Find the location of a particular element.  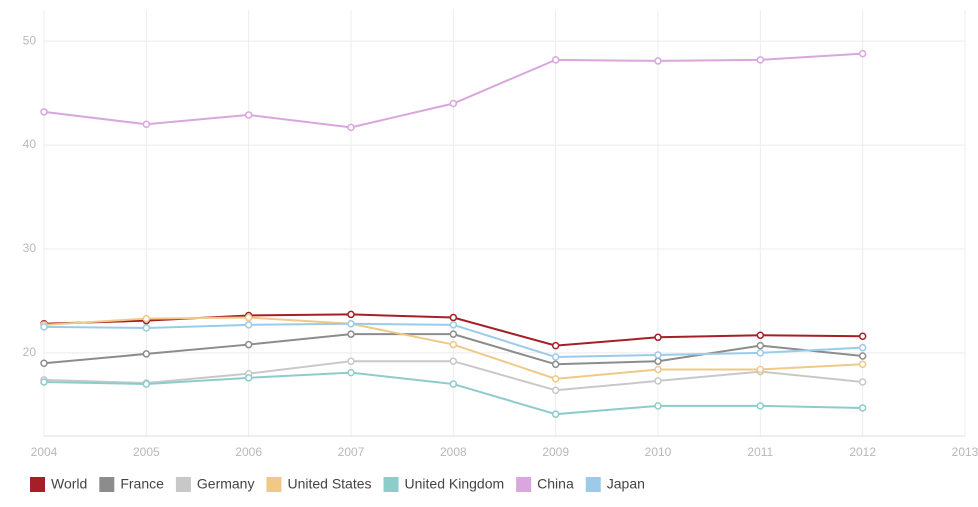

y-tick-label: 50 is located at coordinates (30, 40).